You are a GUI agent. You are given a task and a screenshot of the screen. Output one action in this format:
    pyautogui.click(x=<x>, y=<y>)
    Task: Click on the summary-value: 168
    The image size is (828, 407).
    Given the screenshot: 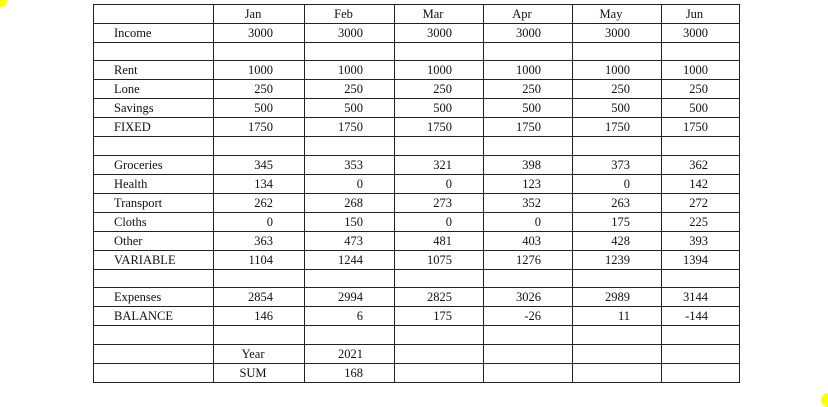 What is the action you would take?
    pyautogui.click(x=349, y=372)
    